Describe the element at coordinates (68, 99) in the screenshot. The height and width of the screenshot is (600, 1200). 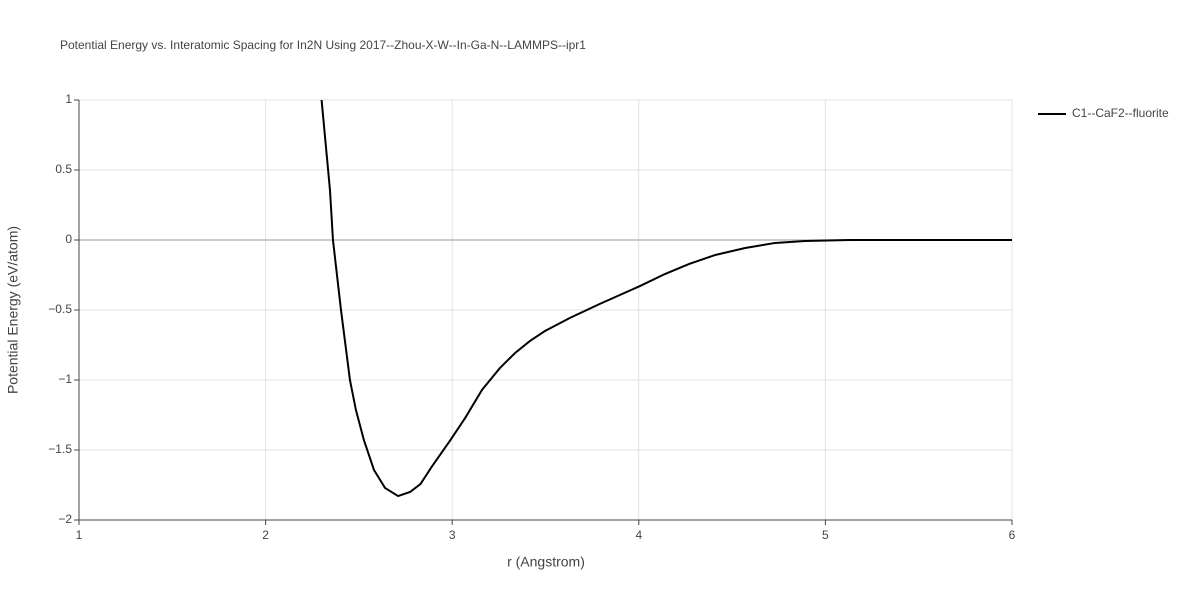
I see `y-tick-label: 1` at that location.